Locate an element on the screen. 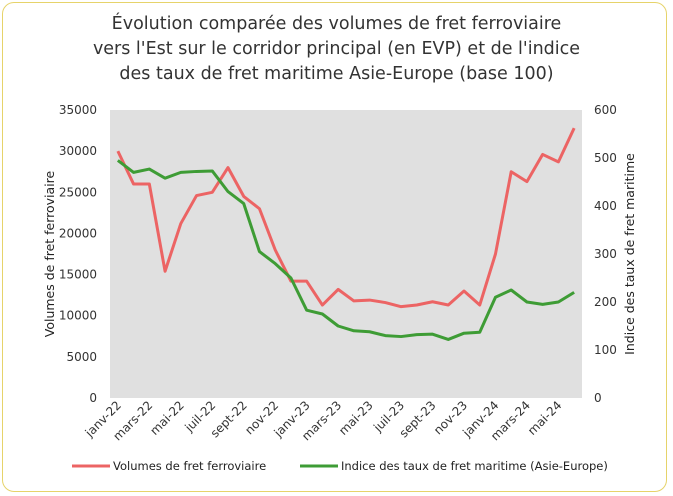 This screenshot has width=673, height=496. y-left-tick-label: 5000 is located at coordinates (81, 357).